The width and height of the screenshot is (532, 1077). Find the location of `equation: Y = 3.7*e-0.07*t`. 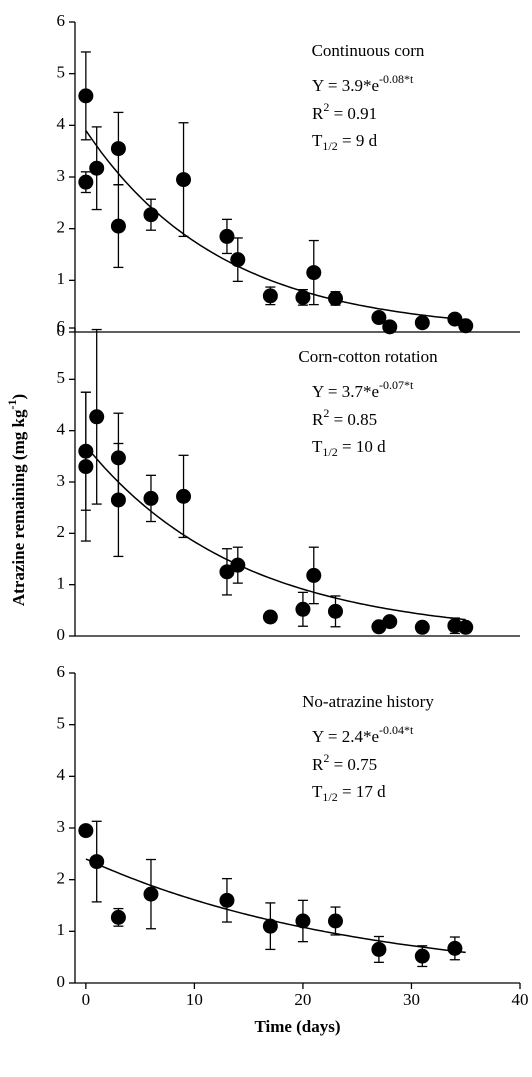

equation: Y = 3.7*e-0.07*t is located at coordinates (363, 389).